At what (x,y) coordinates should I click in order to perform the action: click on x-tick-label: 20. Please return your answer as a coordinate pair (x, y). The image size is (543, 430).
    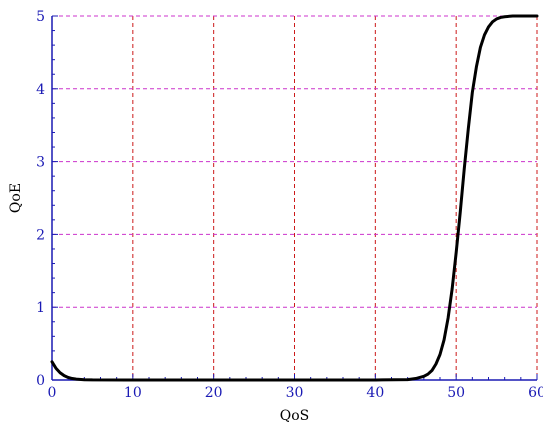
    Looking at the image, I should click on (214, 393).